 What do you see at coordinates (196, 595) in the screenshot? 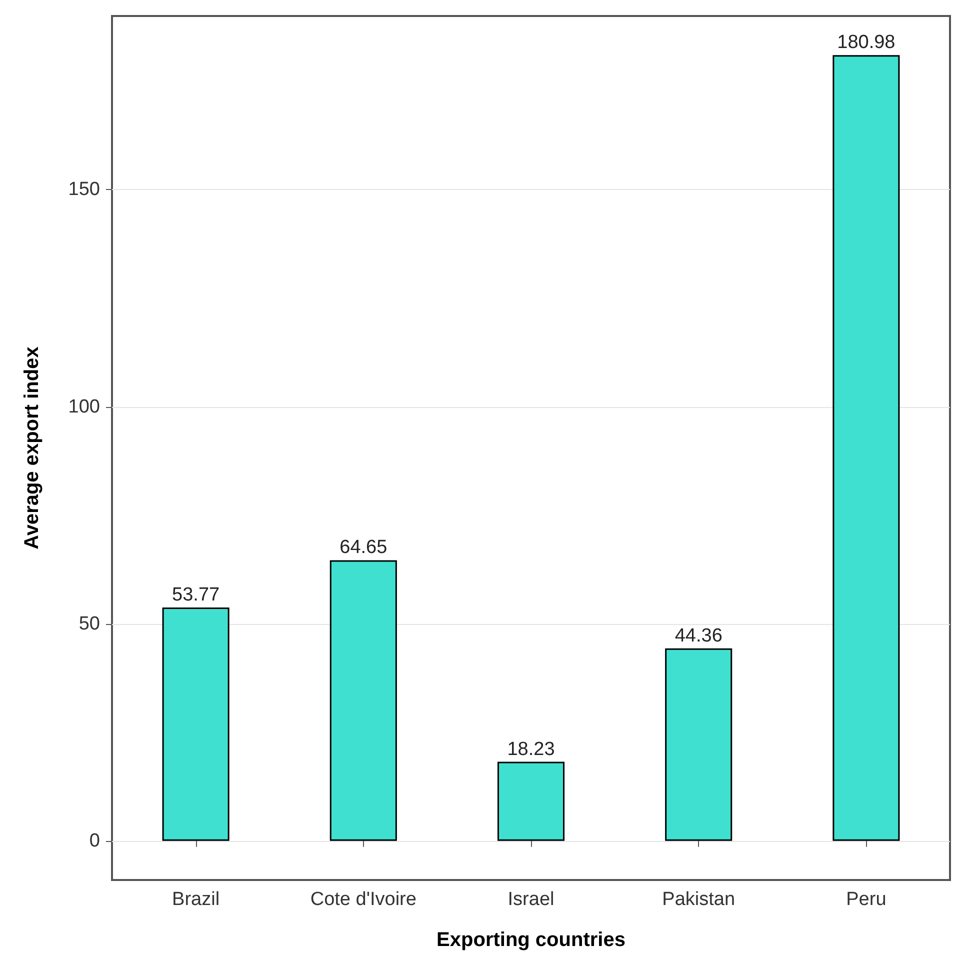
I see `data-label: 53.77` at bounding box center [196, 595].